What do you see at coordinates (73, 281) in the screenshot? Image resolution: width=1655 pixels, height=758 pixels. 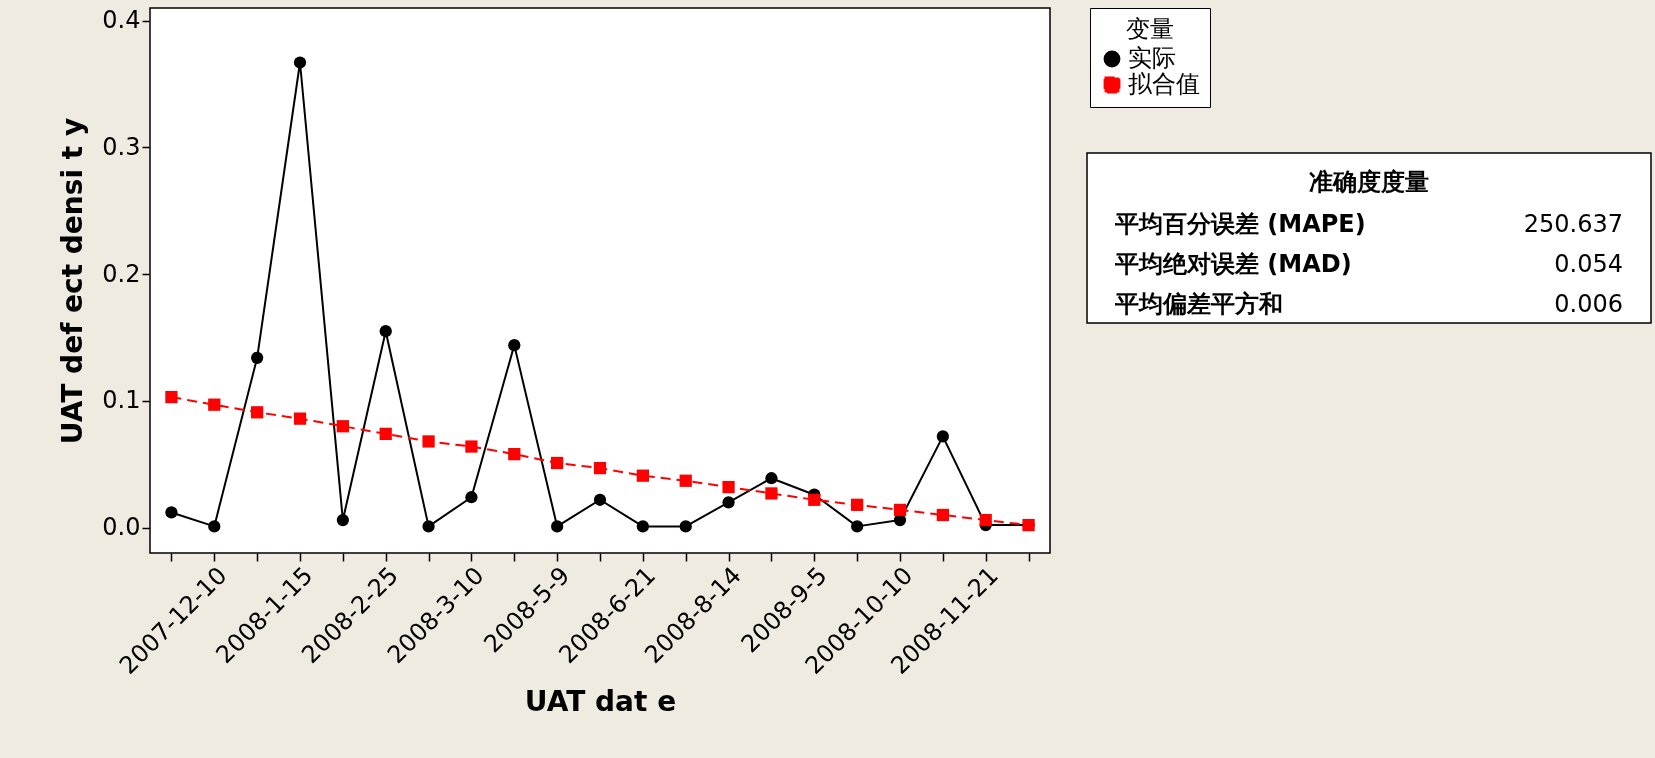 I see `y-axis-title: UAT def ect densi t y` at bounding box center [73, 281].